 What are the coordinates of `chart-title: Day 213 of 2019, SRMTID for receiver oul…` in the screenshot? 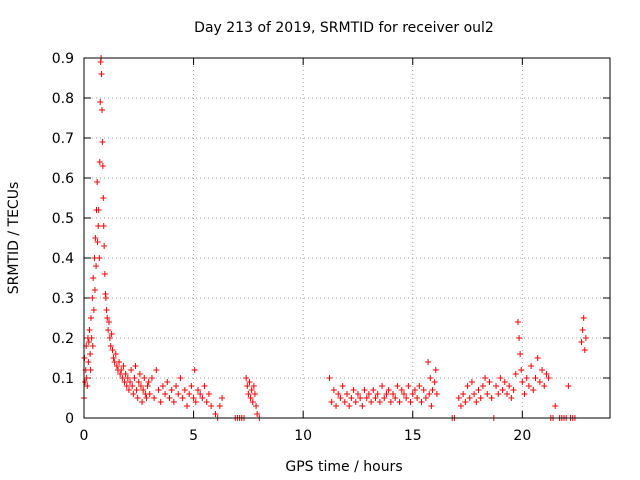 It's located at (344, 28).